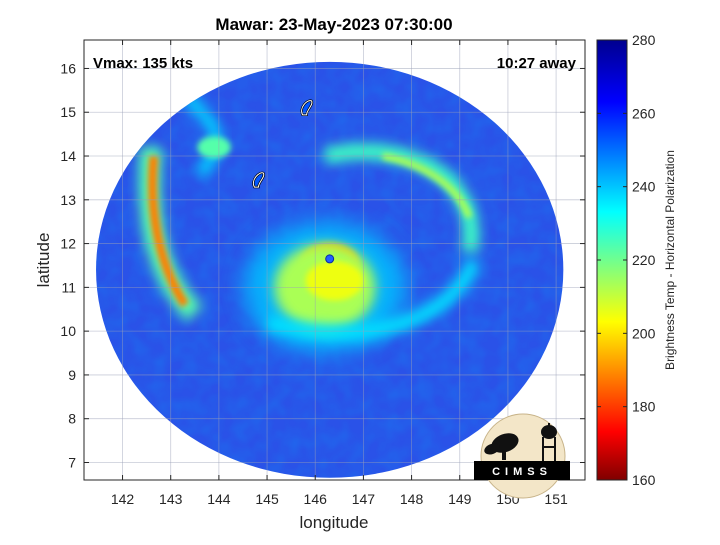  What do you see at coordinates (168, 231) in the screenshot?
I see `western-rainband-core` at bounding box center [168, 231].